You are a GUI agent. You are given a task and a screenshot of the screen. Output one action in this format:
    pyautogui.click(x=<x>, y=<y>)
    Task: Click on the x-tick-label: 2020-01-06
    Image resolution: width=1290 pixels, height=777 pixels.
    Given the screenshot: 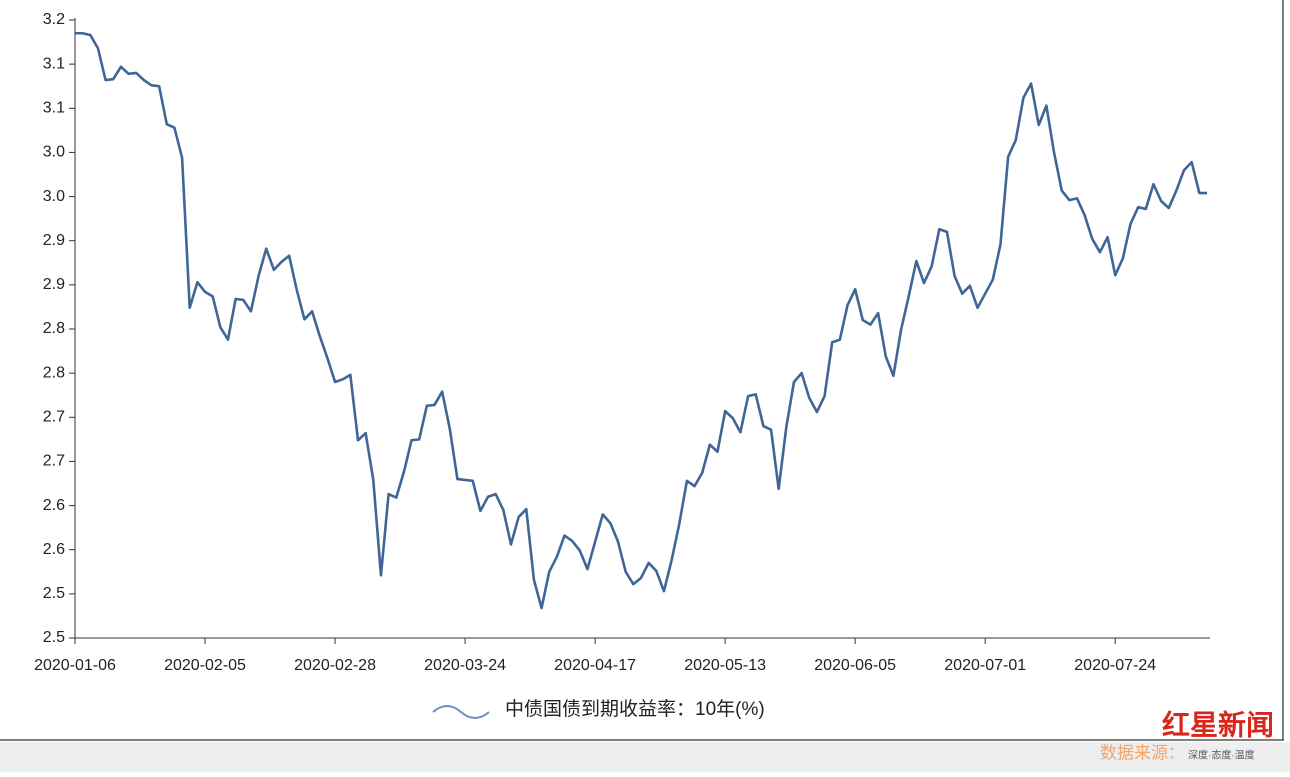 What is the action you would take?
    pyautogui.click(x=75, y=665)
    